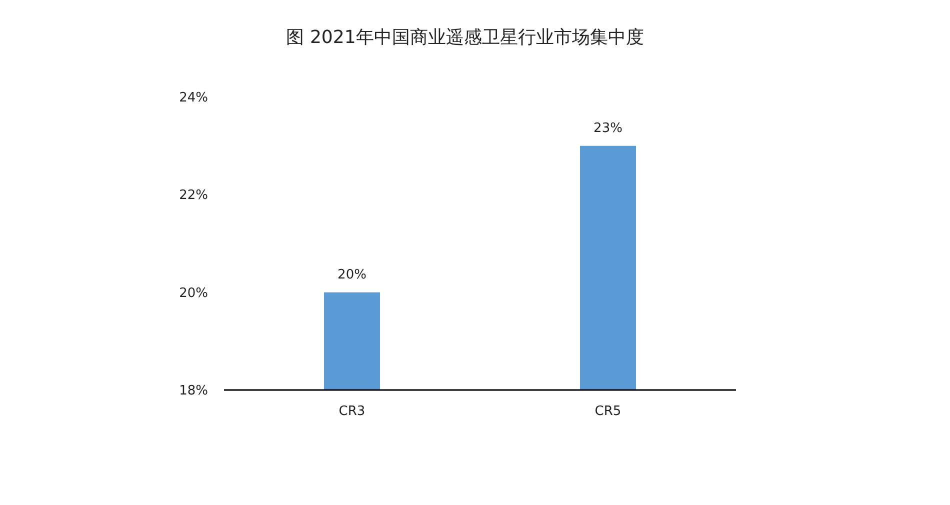 This screenshot has width=950, height=505. Describe the element at coordinates (608, 128) in the screenshot. I see `data-label: 23%` at that location.